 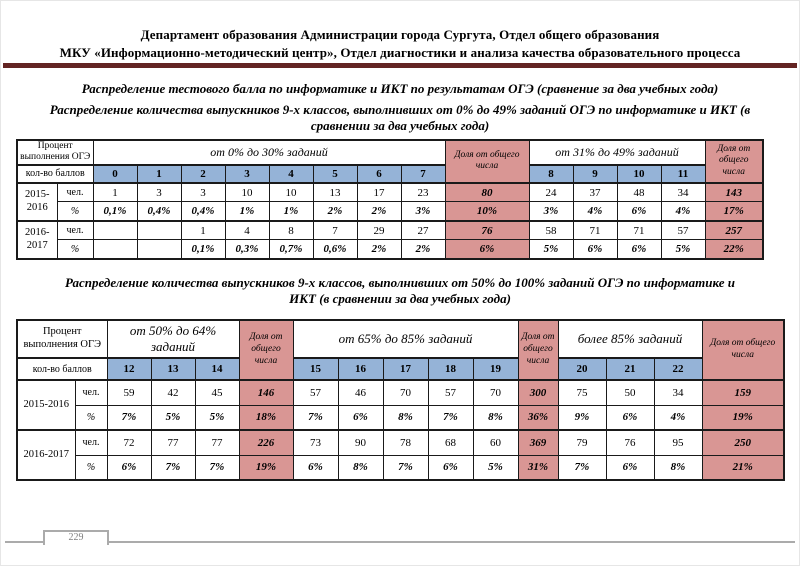 What do you see at coordinates (423, 230) in the screenshot?
I see `people-value-cell: 27` at bounding box center [423, 230].